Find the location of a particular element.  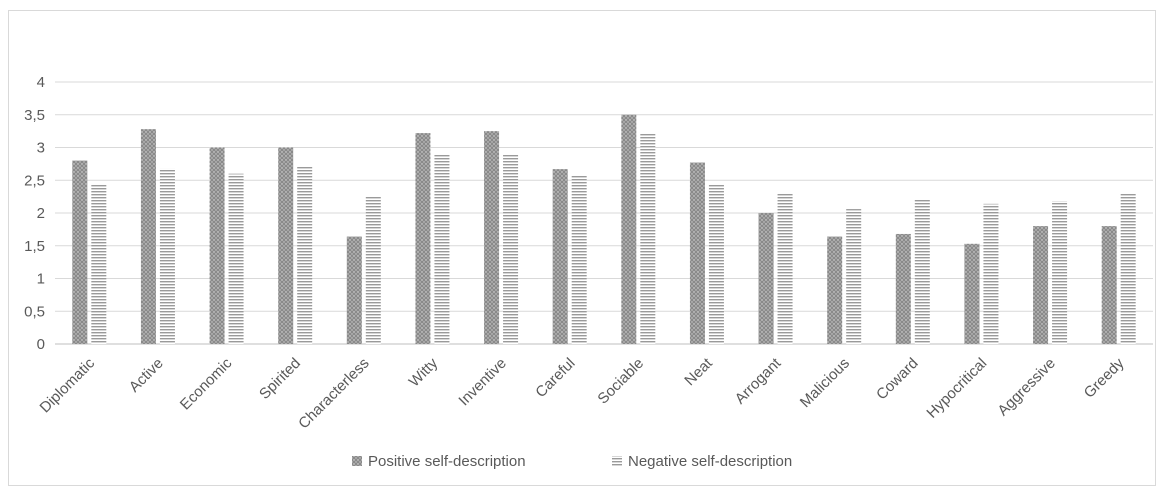

x-tick-label: Diplomatic is located at coordinates (68, 385).